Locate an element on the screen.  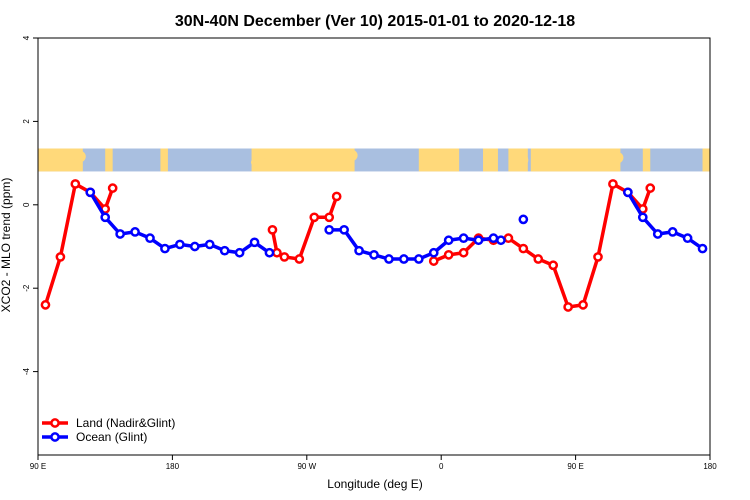
legend-label: Land (Nadir&Glint) is located at coordinates (125, 423).